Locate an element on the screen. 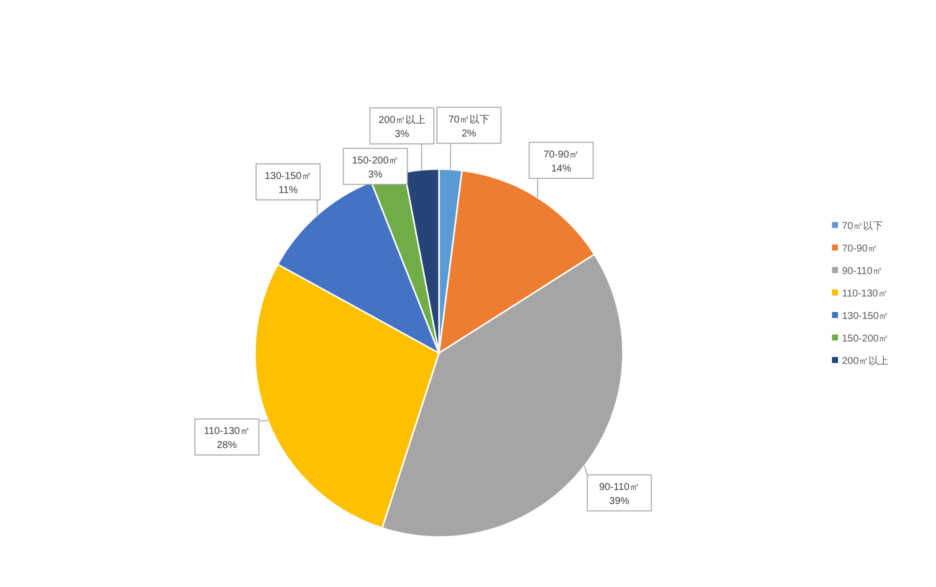 The height and width of the screenshot is (587, 936). slice-label: 90-110㎡ is located at coordinates (619, 487).